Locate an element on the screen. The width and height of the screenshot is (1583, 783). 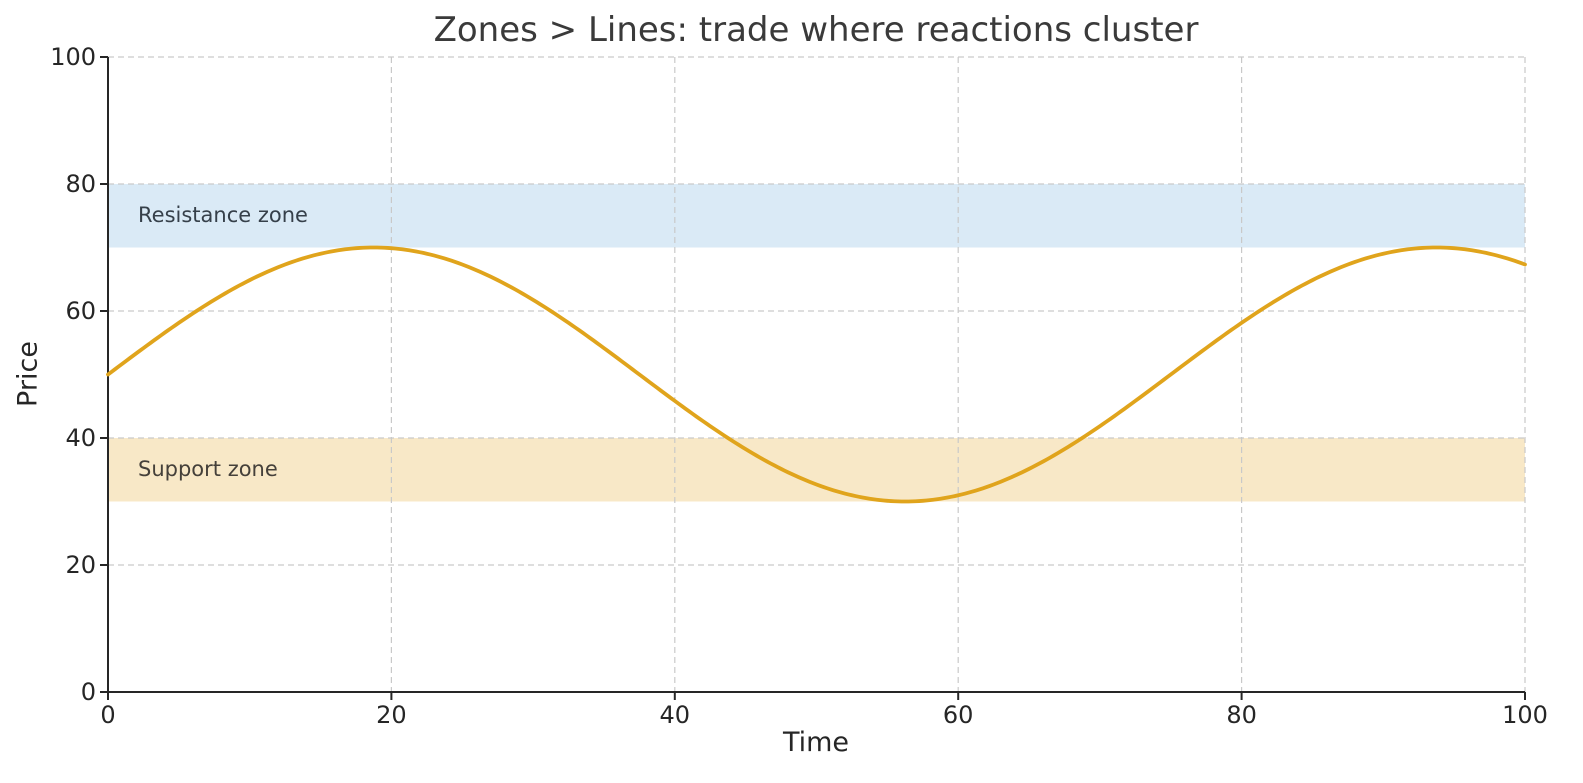
y-tick-label: 0 is located at coordinates (88, 692).